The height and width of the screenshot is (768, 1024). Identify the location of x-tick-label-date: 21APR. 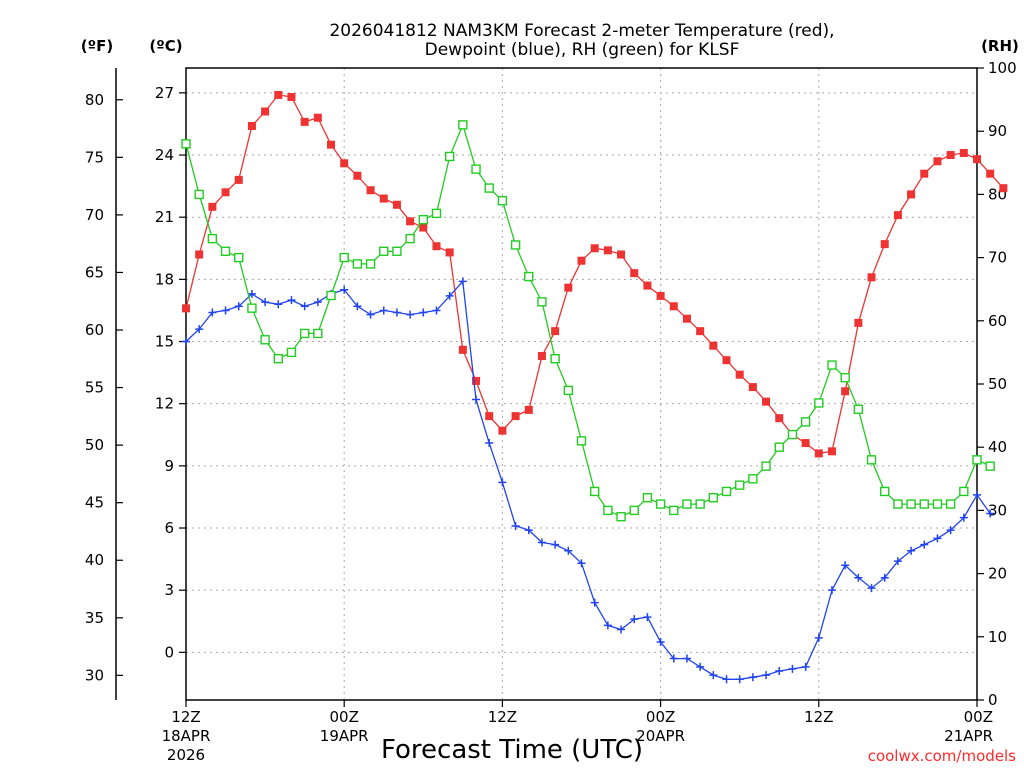
(968, 736).